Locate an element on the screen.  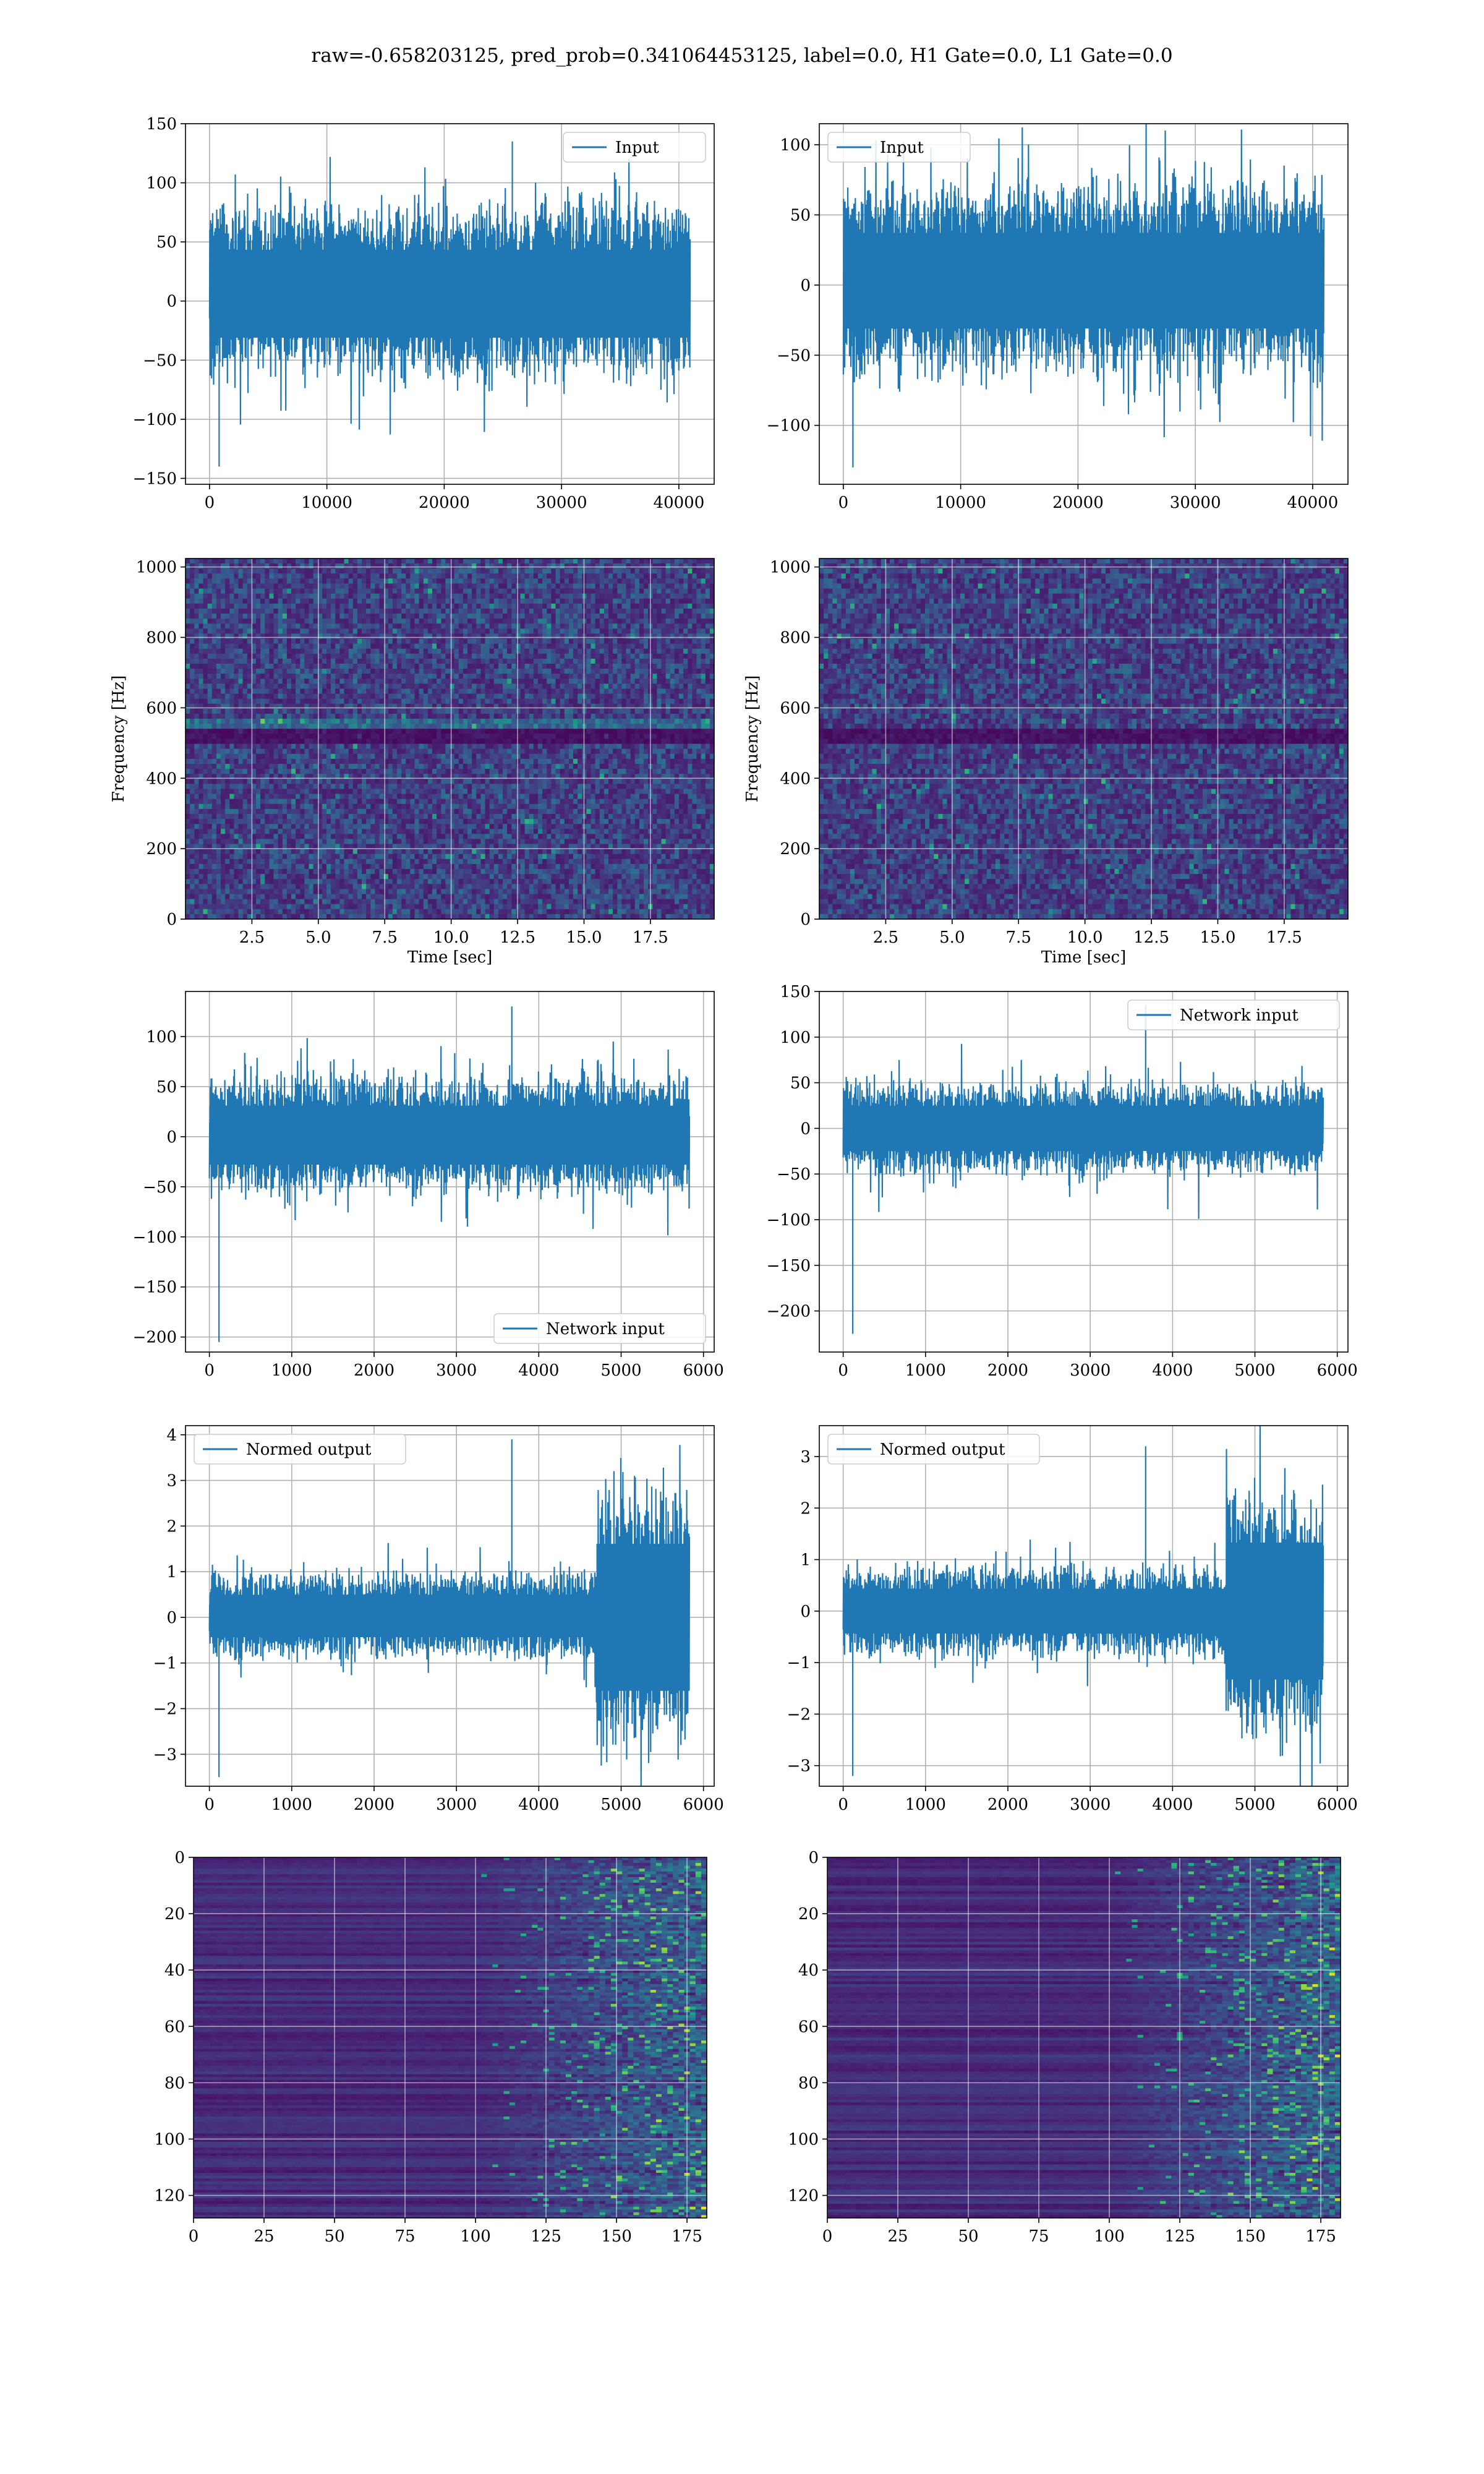
plot-area-p7 is located at coordinates (450, 1606).